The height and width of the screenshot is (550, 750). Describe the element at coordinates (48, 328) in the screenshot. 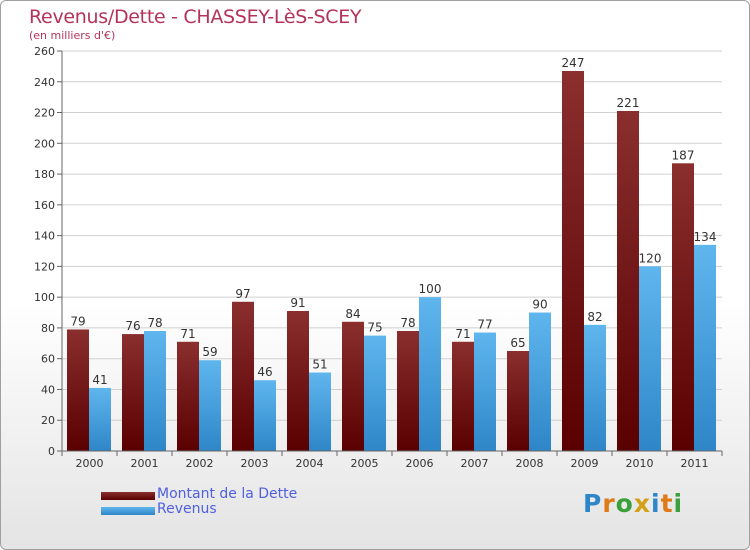

I see `y-tick-label: 80` at that location.